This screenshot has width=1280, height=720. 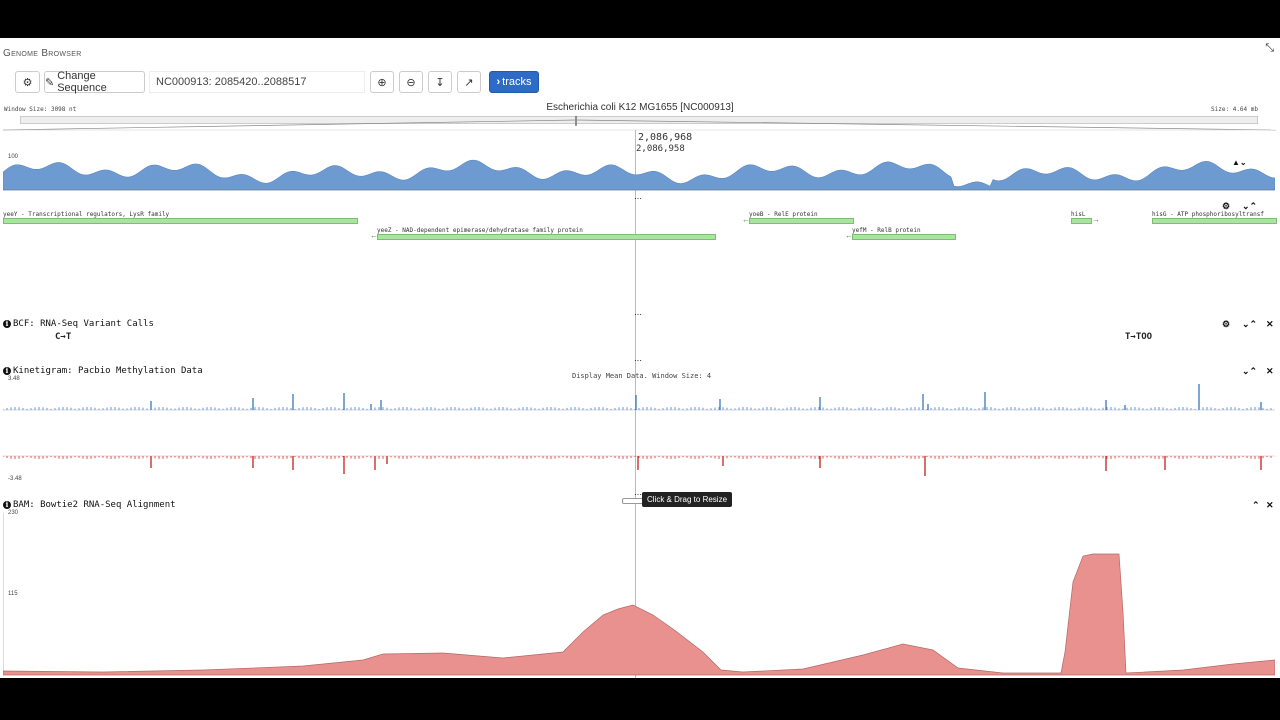 I want to click on bam-collapse-icon: ⌃, so click(x=1256, y=505).